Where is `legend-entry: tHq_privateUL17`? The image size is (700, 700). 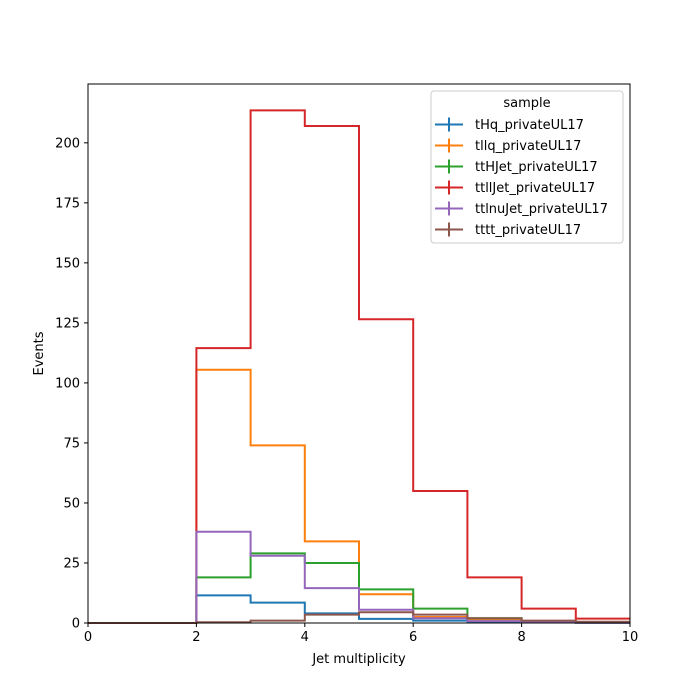 legend-entry: tHq_privateUL17 is located at coordinates (509, 125).